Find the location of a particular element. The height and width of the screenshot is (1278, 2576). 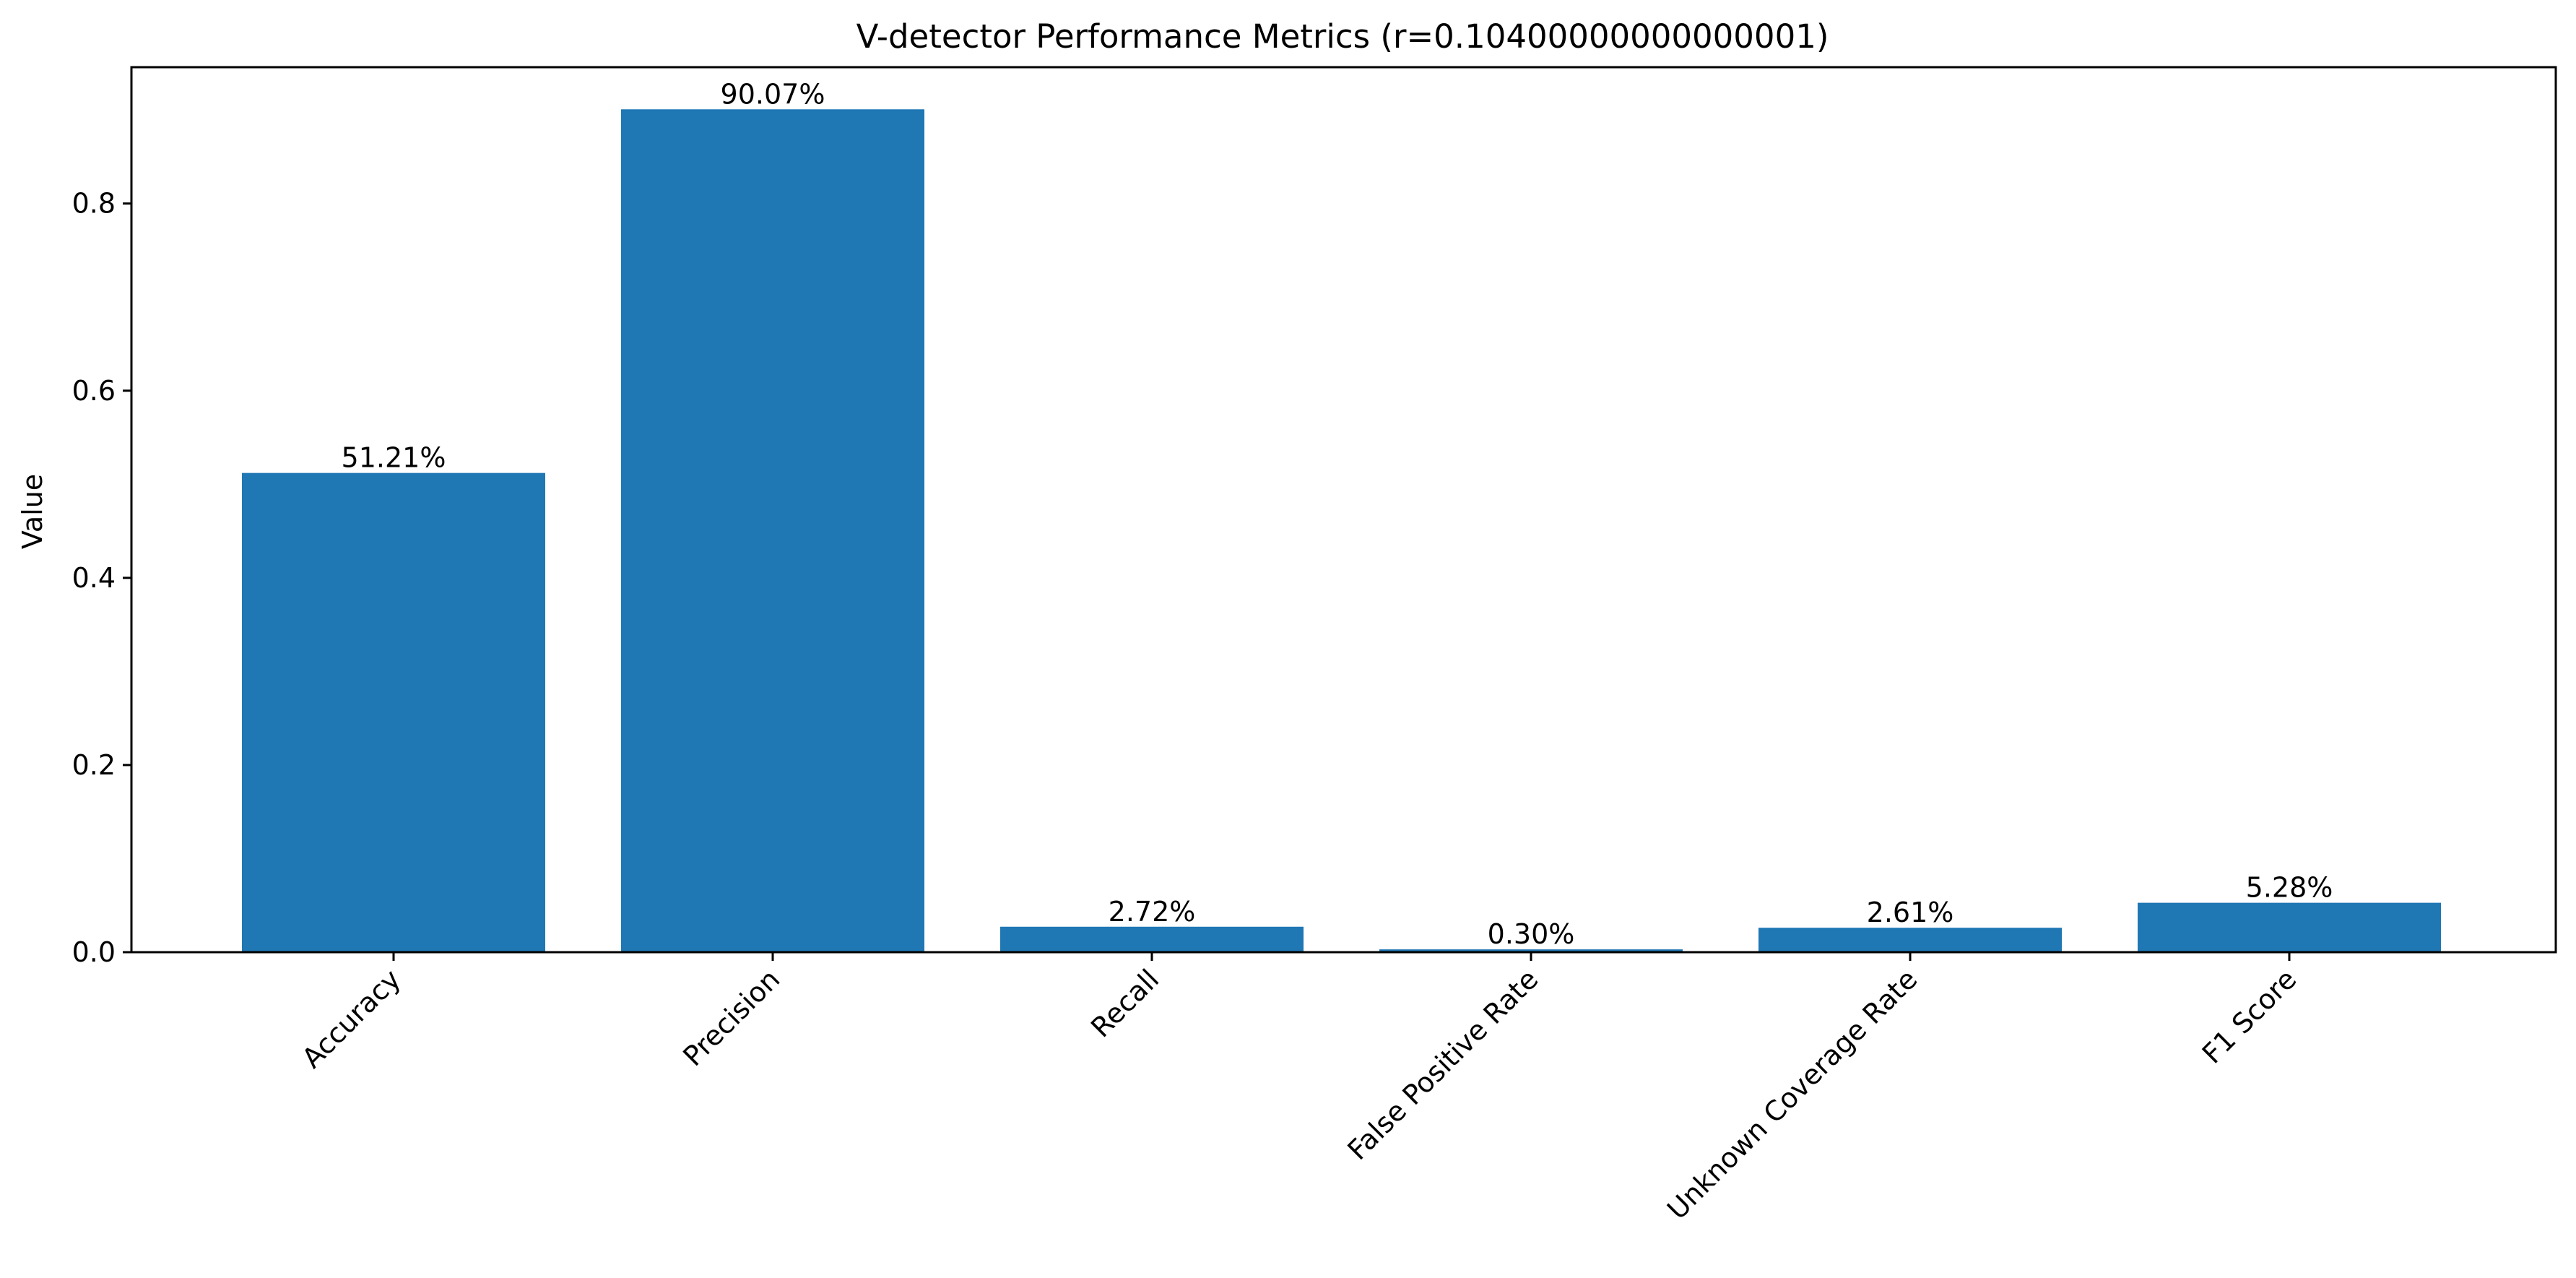

data-label: 2.61% is located at coordinates (1910, 913).